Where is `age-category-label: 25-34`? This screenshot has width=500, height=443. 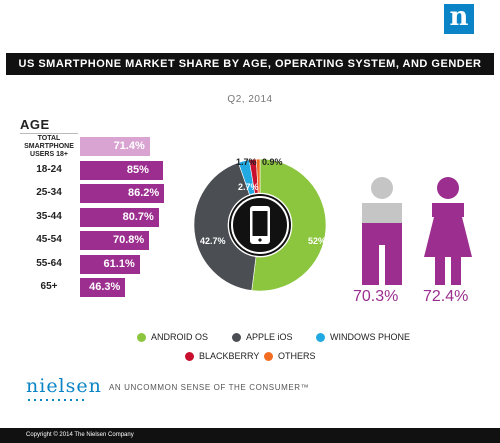 age-category-label: 25-34 is located at coordinates (49, 192).